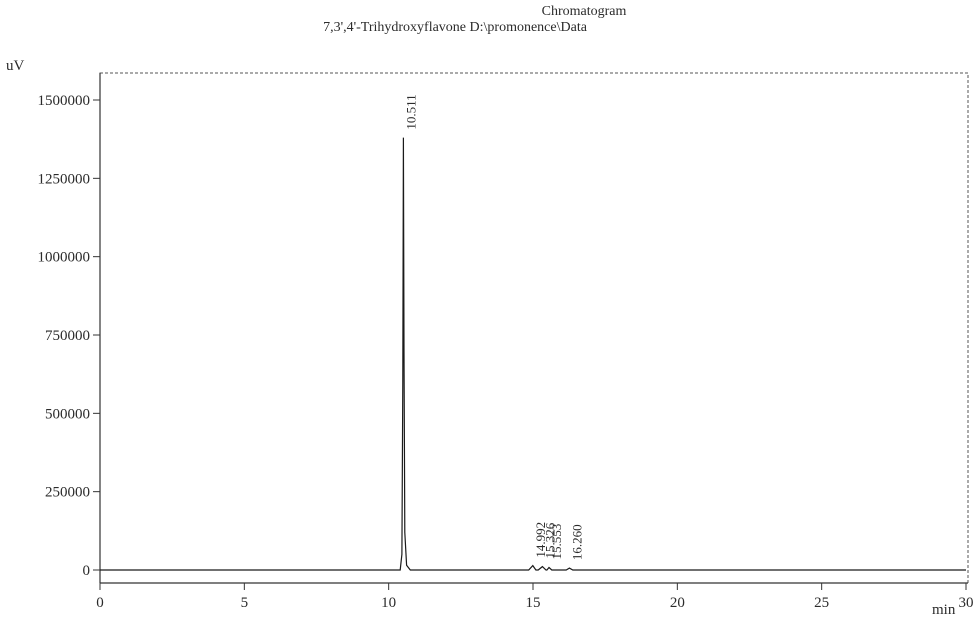 This screenshot has height=625, width=978. I want to click on x-ticks: 0 5 10 15 20 25 30, so click(535, 597).